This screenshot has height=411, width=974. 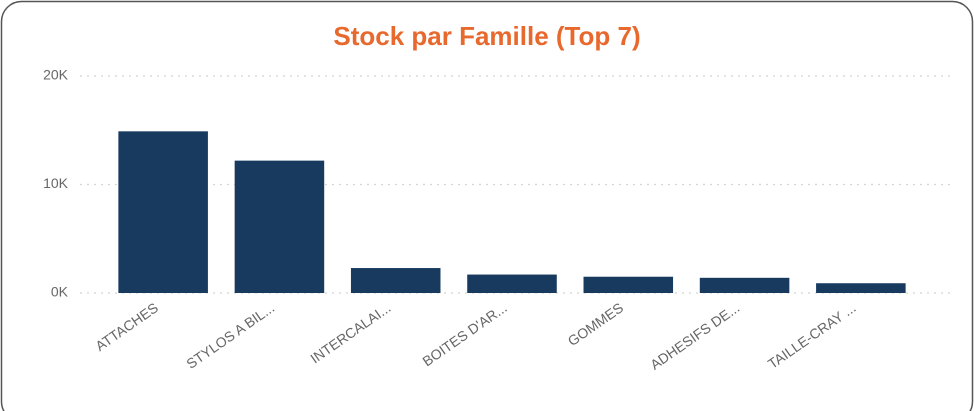 I want to click on y-tick-label: 10K, so click(x=56, y=183).